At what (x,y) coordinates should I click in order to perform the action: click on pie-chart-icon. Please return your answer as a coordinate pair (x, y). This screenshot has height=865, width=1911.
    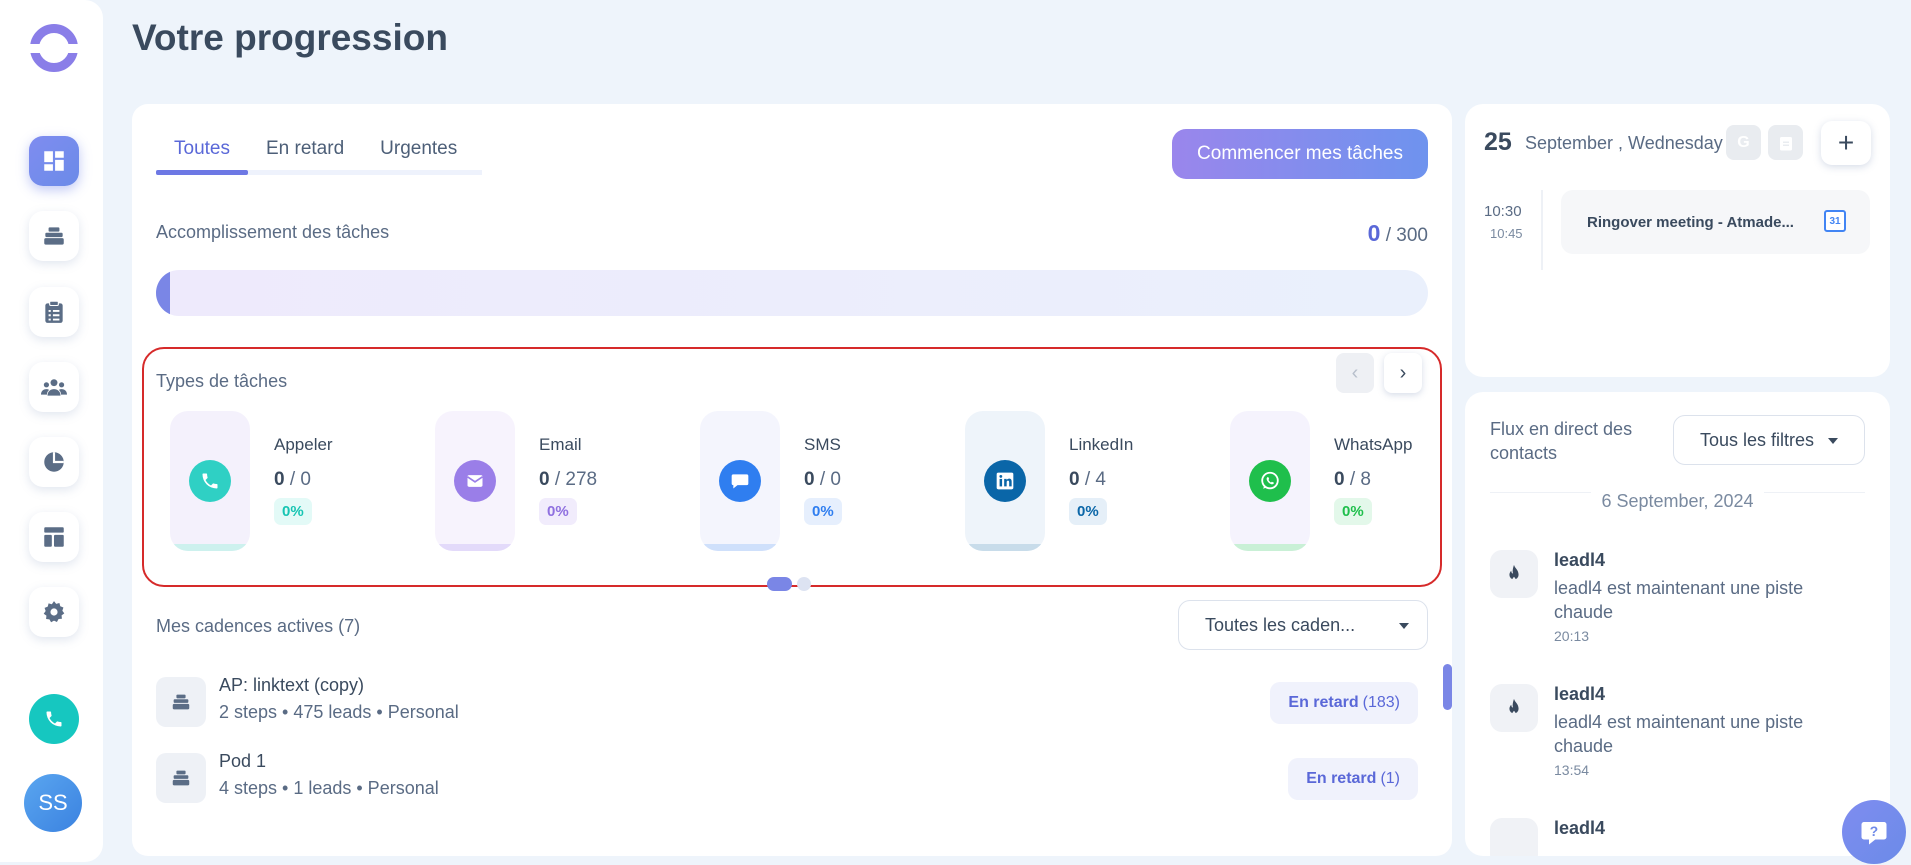
    Looking at the image, I should click on (54, 462).